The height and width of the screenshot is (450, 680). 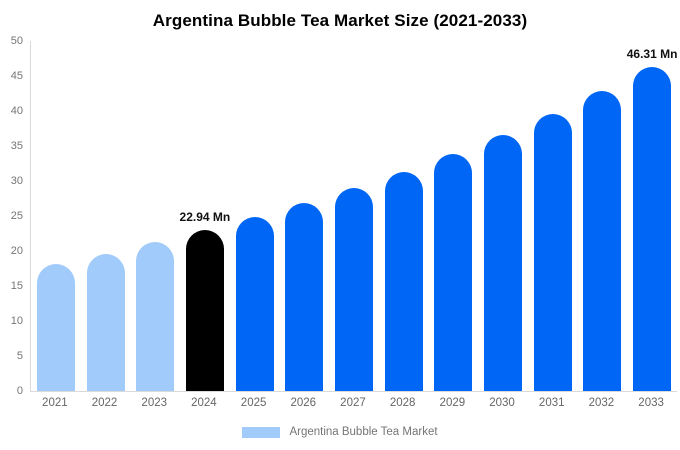 I want to click on x-tick-label: 2026, so click(x=303, y=403).